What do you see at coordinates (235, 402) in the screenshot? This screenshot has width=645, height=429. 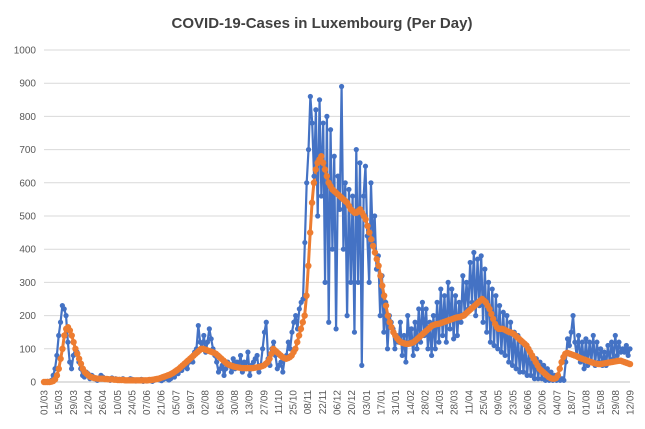 I see `x-tick-label: 30/08` at bounding box center [235, 402].